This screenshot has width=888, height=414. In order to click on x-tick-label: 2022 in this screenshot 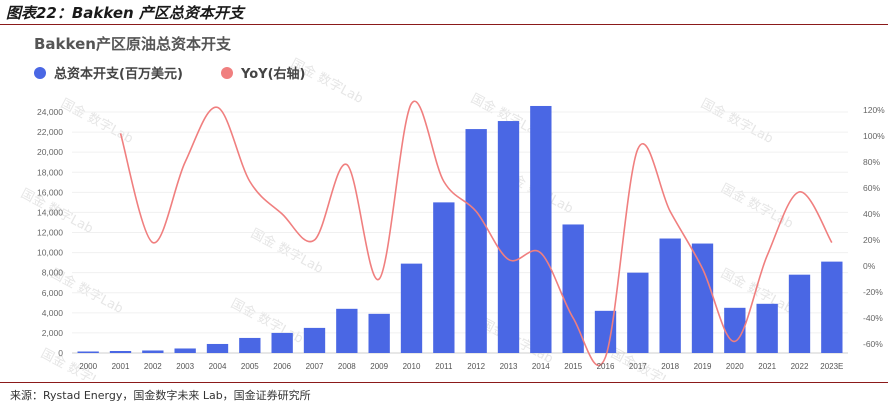, I will do `click(800, 366)`.